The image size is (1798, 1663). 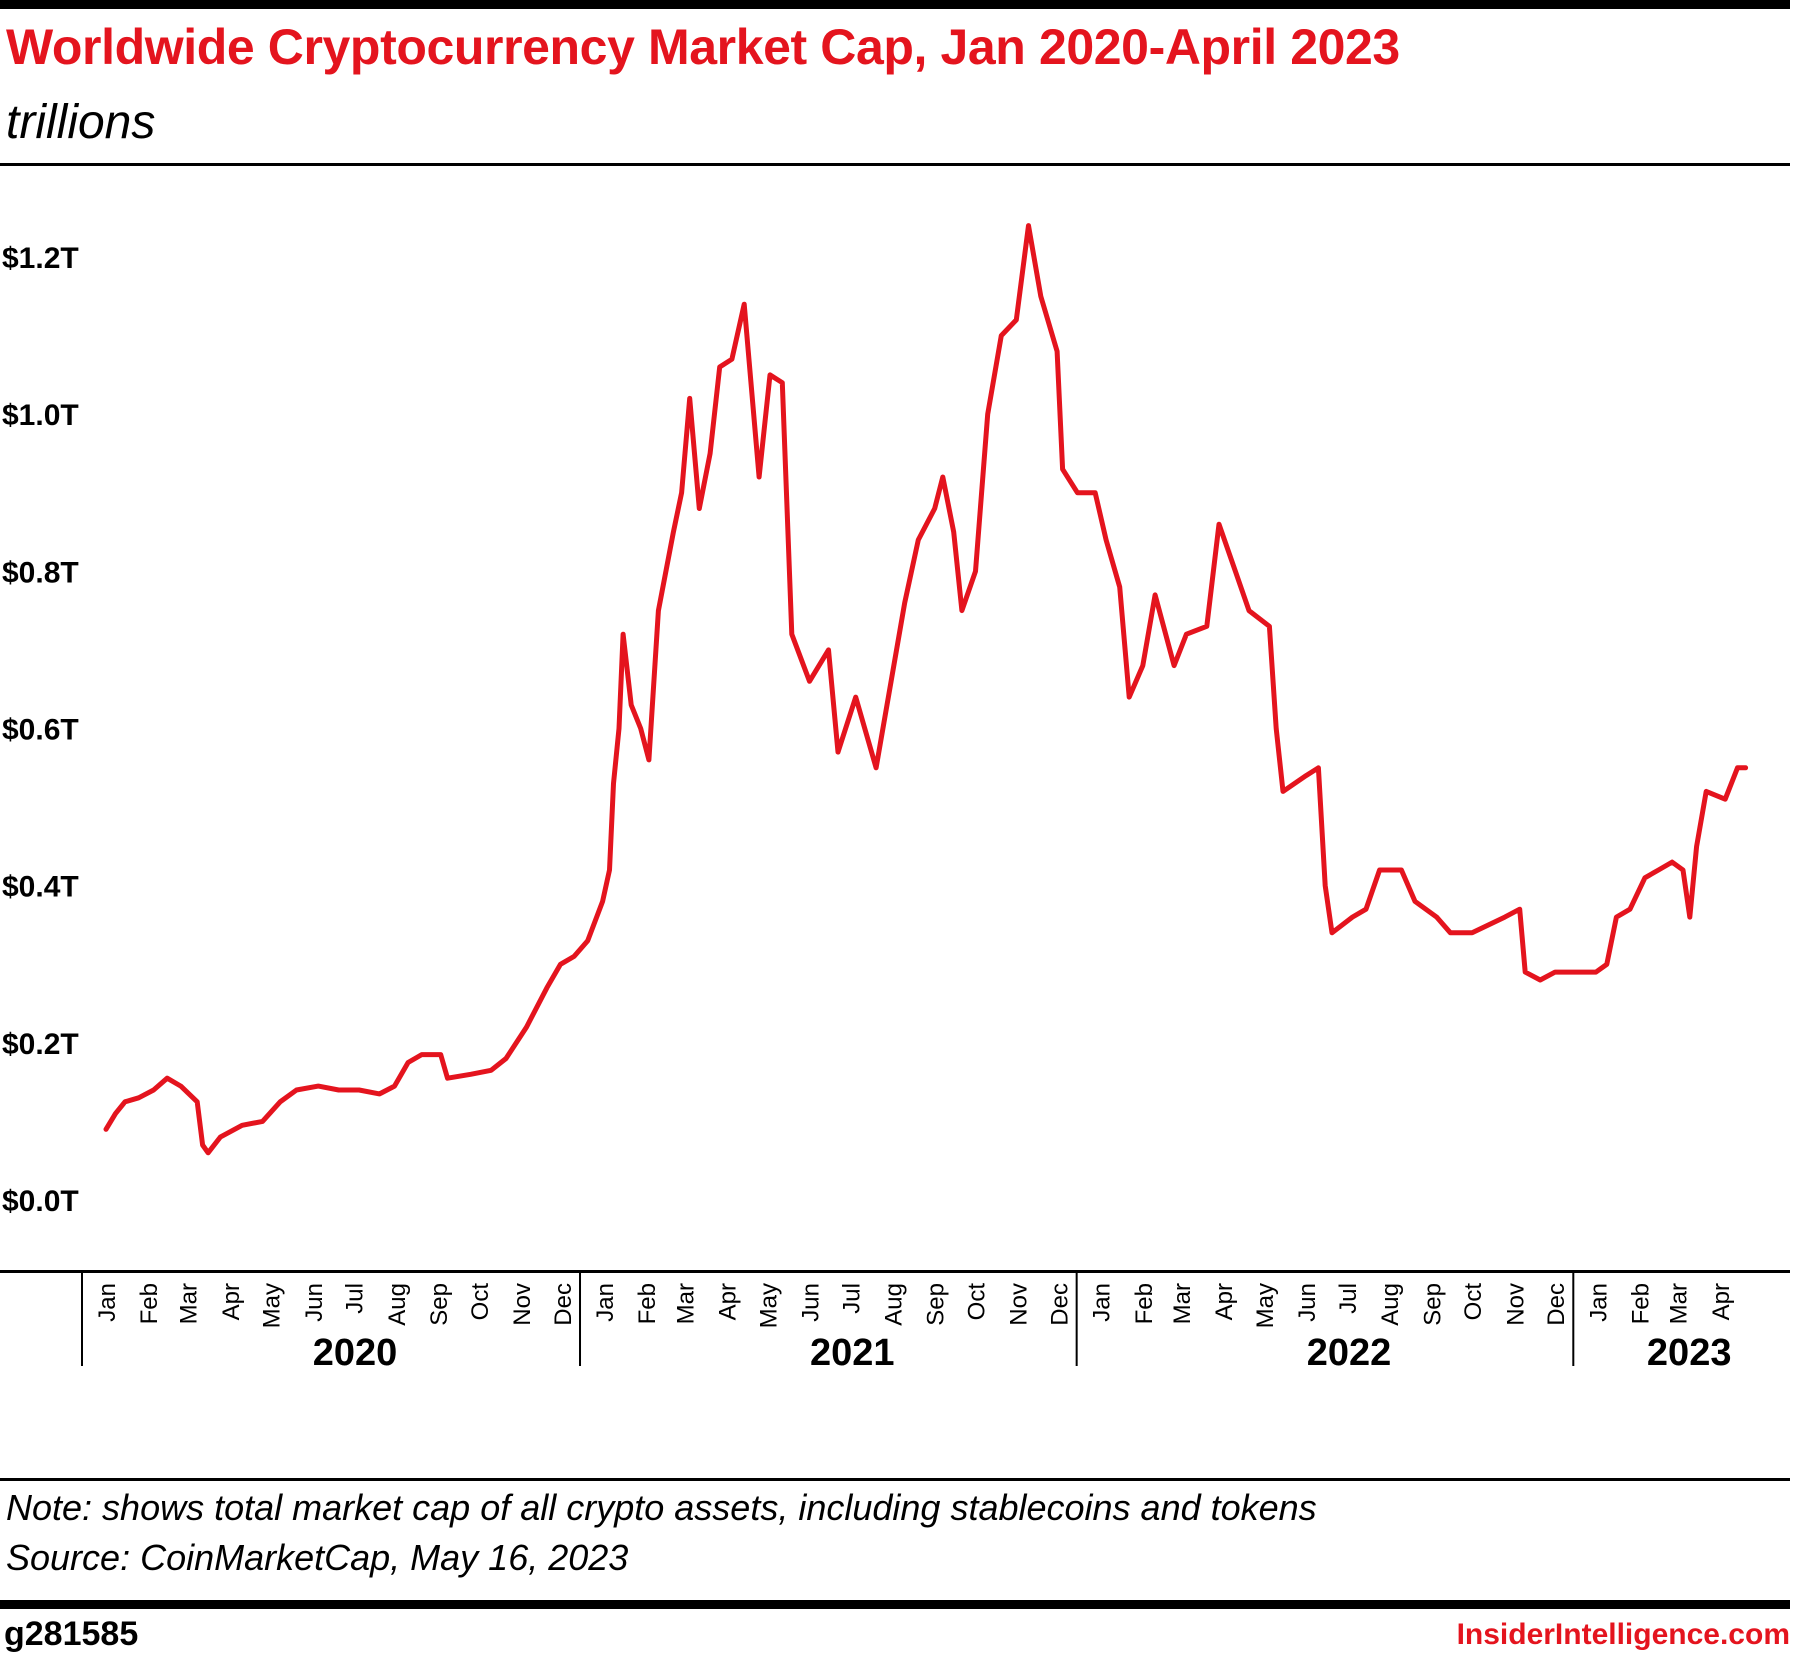 I want to click on bottom-rule, so click(x=895, y=1604).